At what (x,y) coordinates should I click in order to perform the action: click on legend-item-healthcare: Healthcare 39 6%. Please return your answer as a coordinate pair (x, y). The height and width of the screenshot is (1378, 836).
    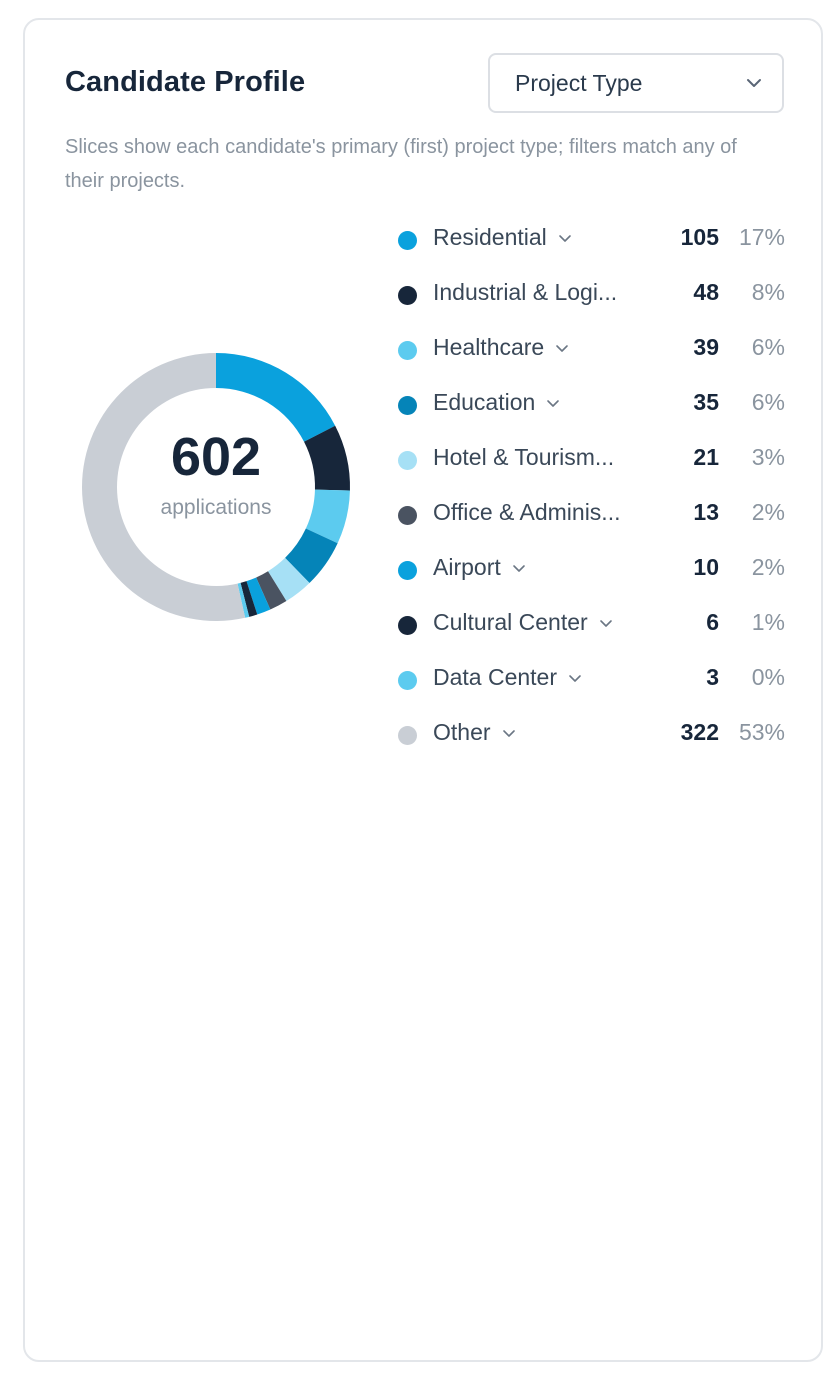
    Looking at the image, I should click on (591, 349).